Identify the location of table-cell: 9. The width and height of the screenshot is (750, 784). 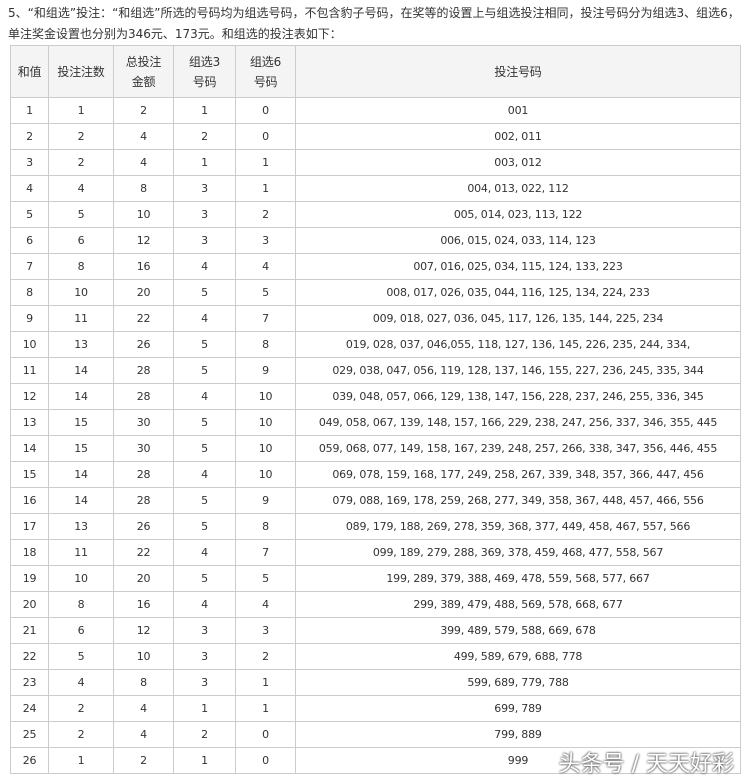
(29, 318).